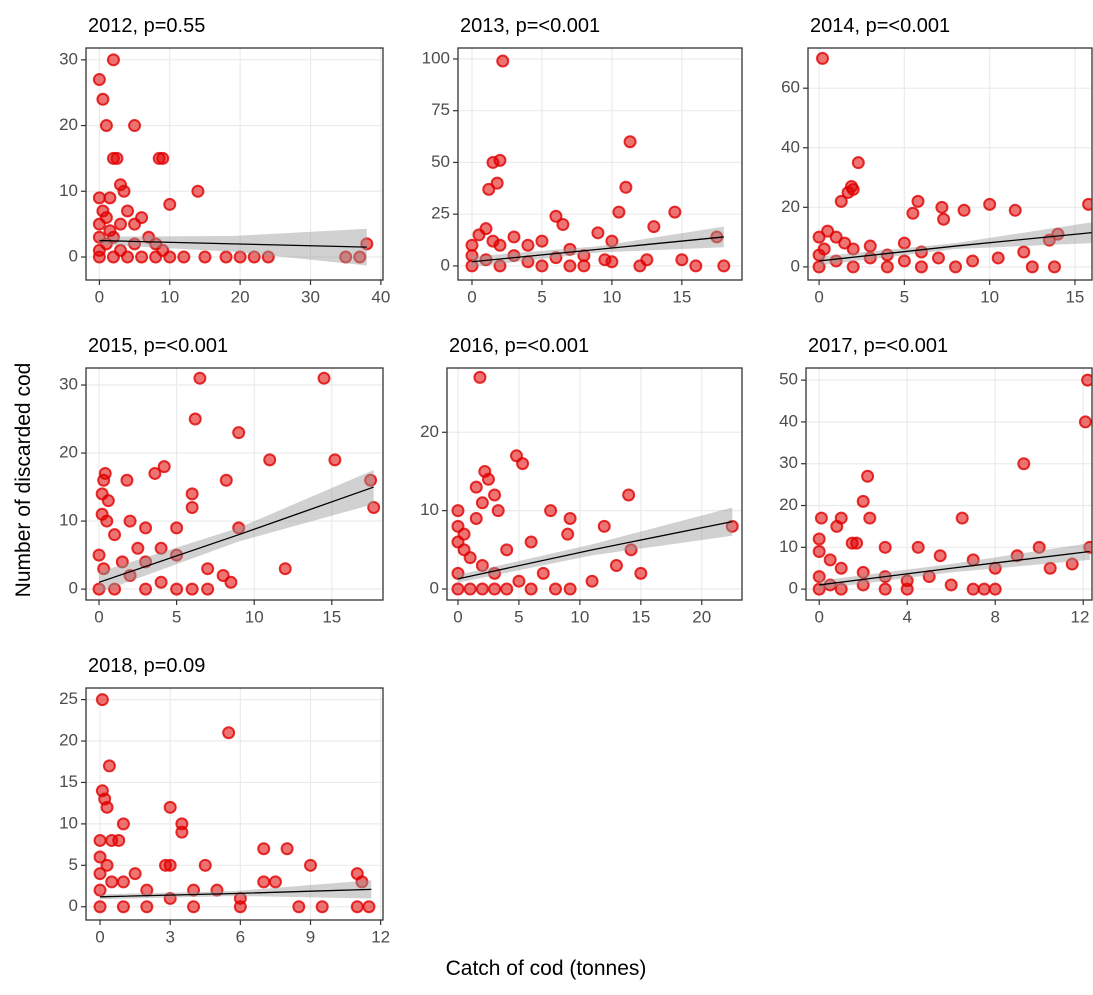 Image resolution: width=1093 pixels, height=995 pixels. What do you see at coordinates (331, 616) in the screenshot?
I see `x-tick-label: 15` at bounding box center [331, 616].